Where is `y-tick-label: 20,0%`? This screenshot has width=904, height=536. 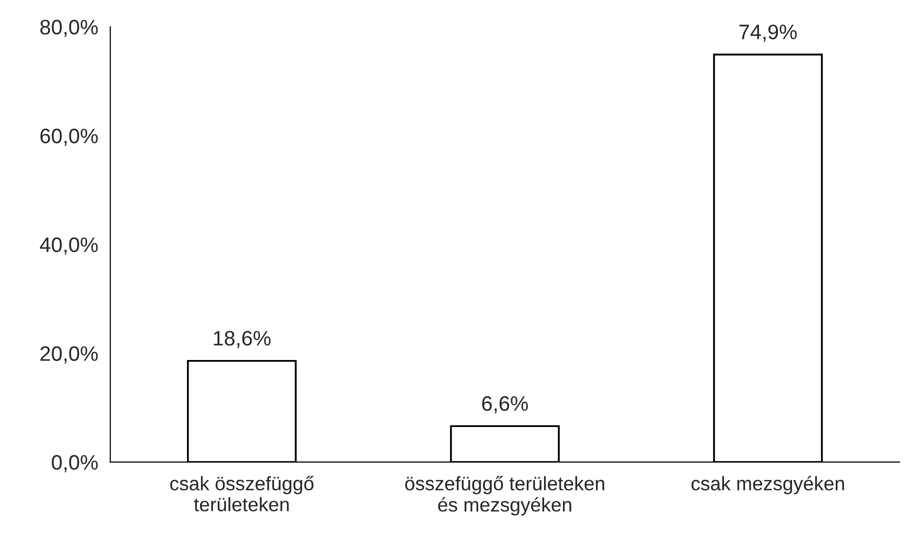 y-tick-label: 20,0% is located at coordinates (69, 355).